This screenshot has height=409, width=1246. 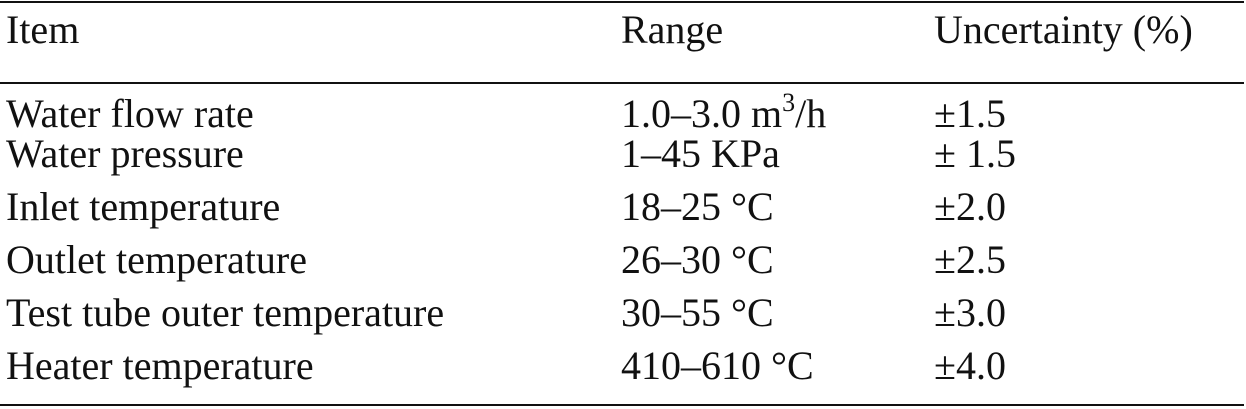 What do you see at coordinates (130, 113) in the screenshot?
I see `cell-item: Water flow rate` at bounding box center [130, 113].